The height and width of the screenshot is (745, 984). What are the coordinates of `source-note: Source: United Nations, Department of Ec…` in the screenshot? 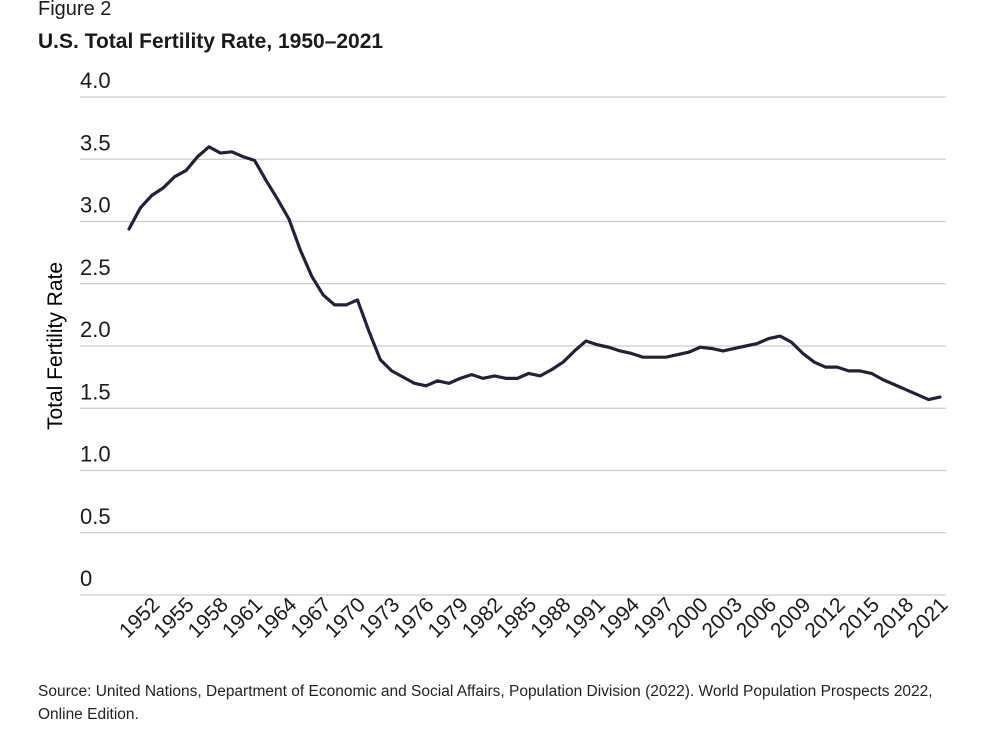 It's located at (485, 703).